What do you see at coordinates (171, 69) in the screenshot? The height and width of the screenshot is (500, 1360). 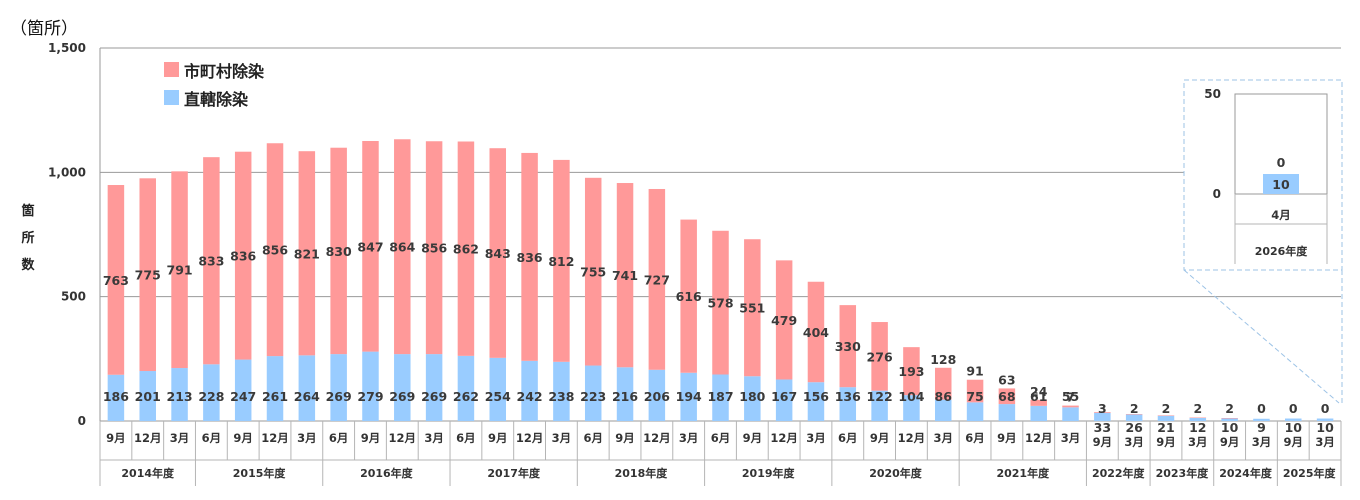 I see `legend-swatch-municipal` at bounding box center [171, 69].